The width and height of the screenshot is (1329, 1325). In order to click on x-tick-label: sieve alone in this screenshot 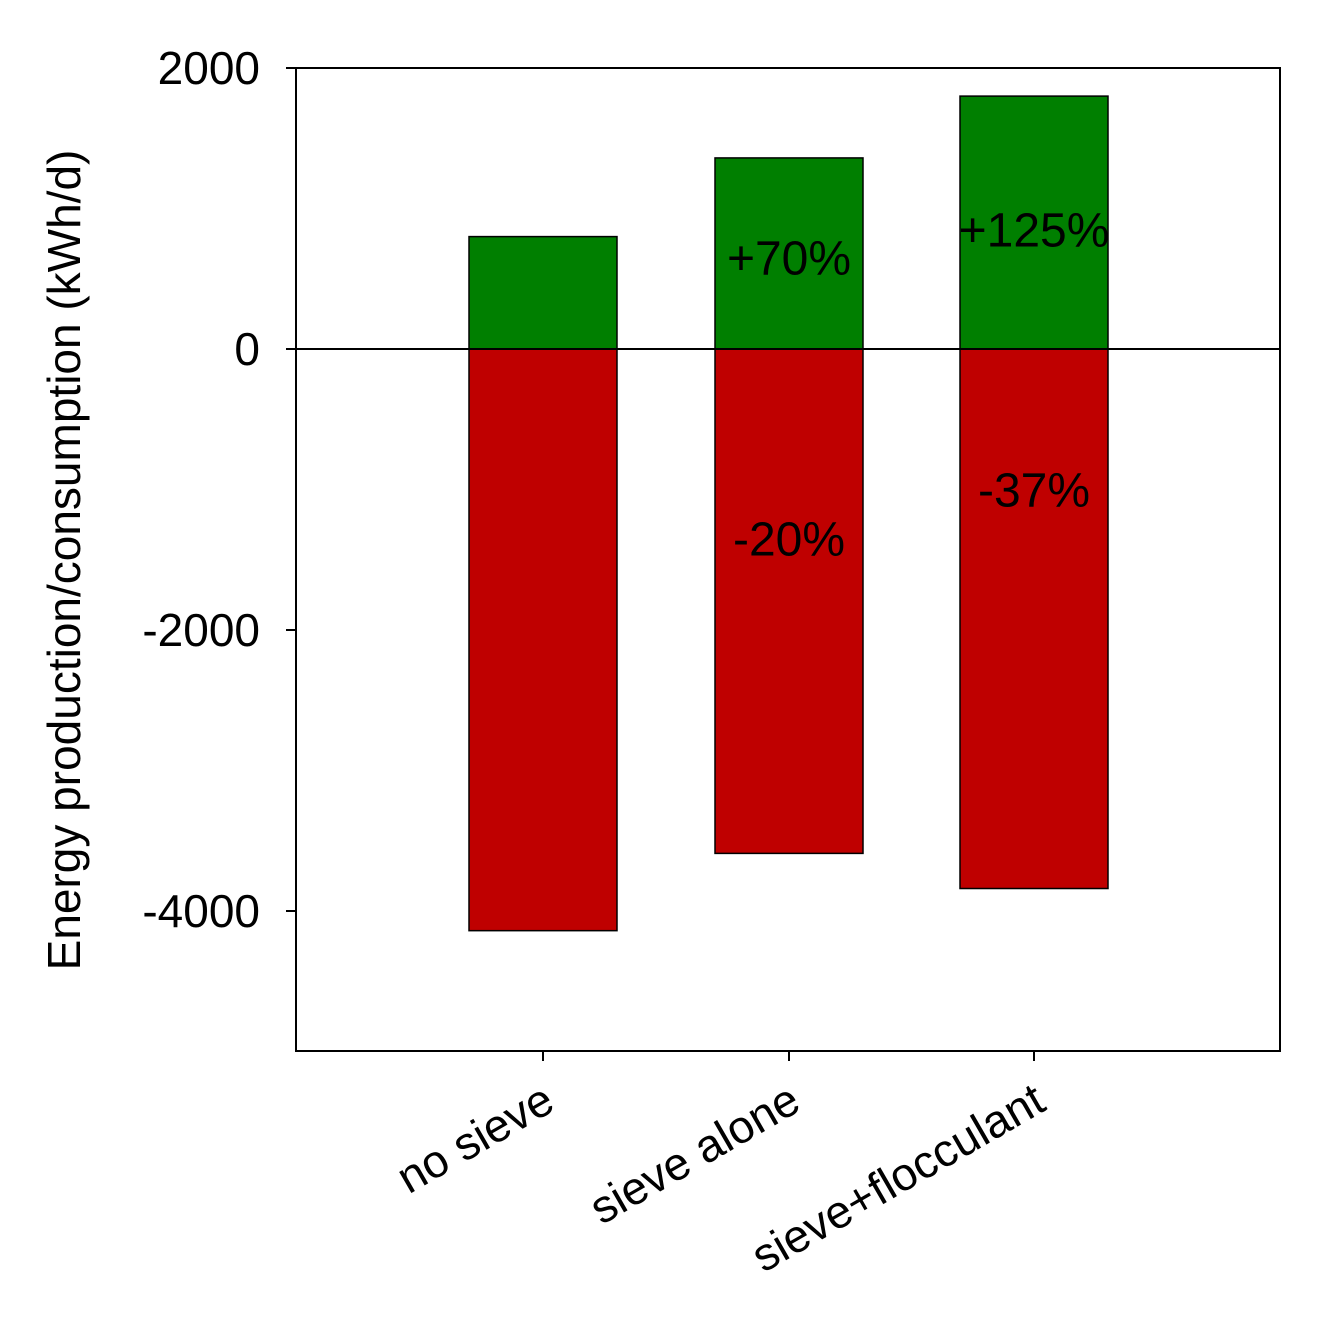, I will do `click(694, 1153)`.